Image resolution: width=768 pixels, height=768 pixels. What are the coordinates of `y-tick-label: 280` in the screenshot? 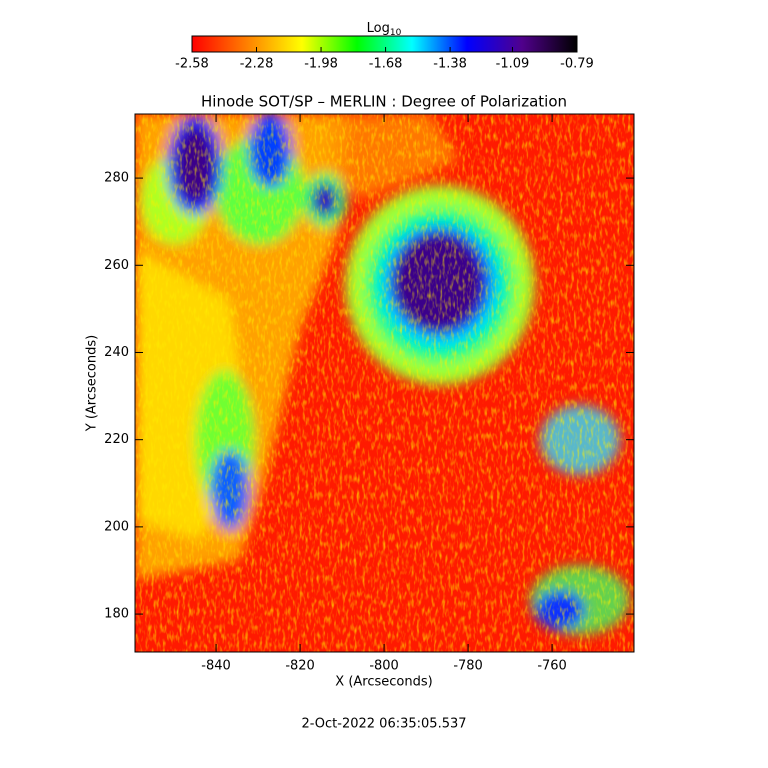 It's located at (116, 178).